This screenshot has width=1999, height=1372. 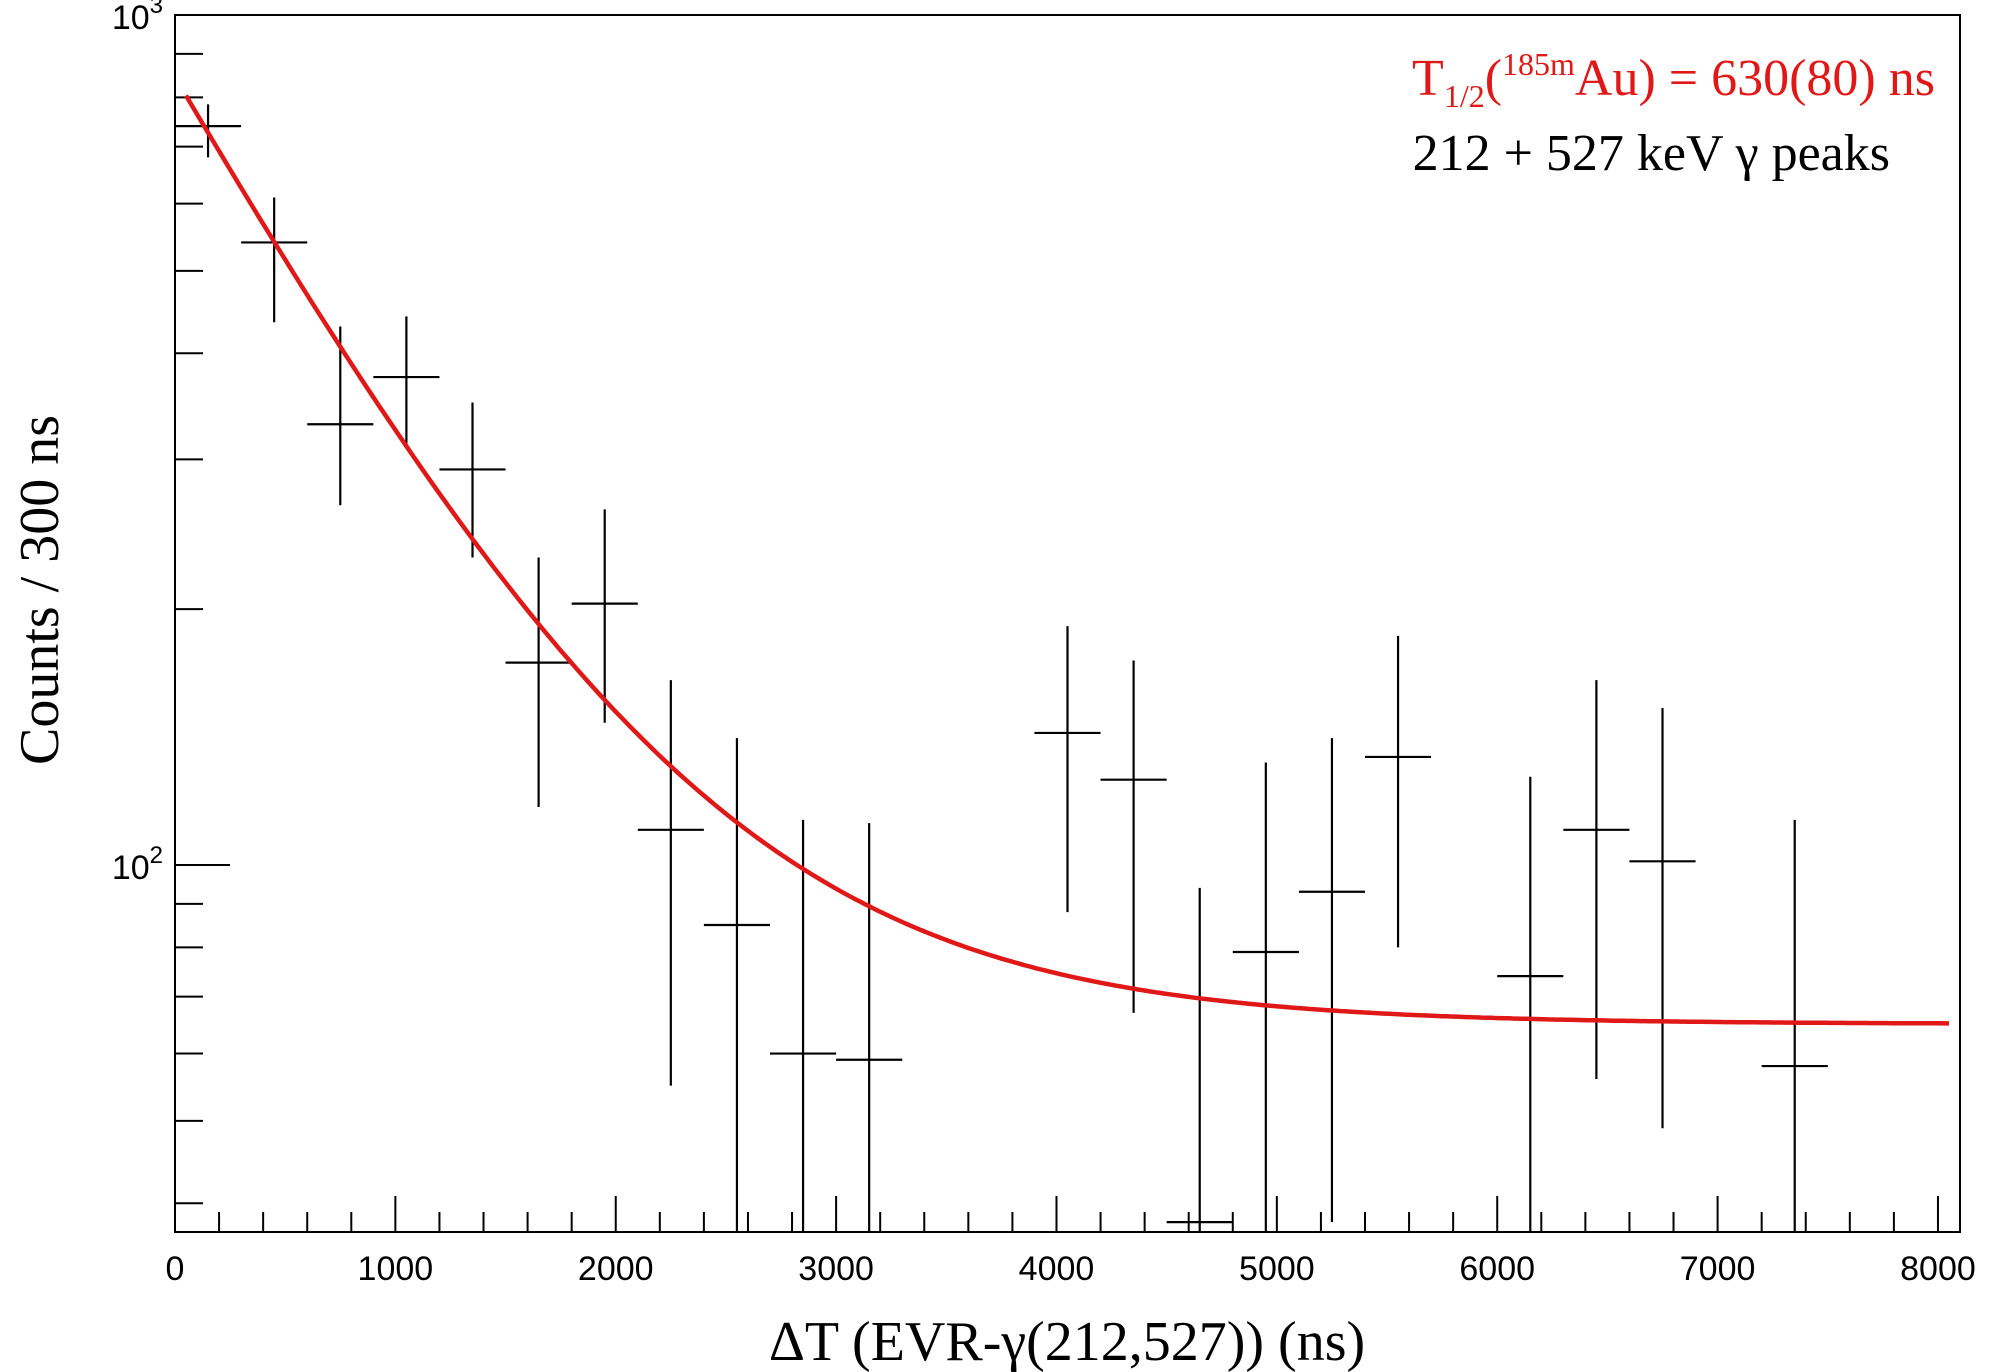 What do you see at coordinates (175, 1269) in the screenshot?
I see `x-tick-label: 0` at bounding box center [175, 1269].